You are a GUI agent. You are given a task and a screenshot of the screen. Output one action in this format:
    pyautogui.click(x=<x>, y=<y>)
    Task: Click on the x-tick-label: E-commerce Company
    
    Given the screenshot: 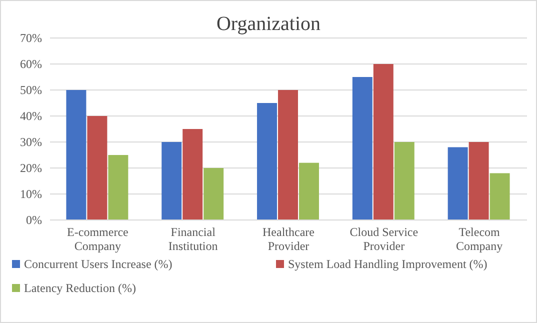 What is the action you would take?
    pyautogui.click(x=97, y=239)
    